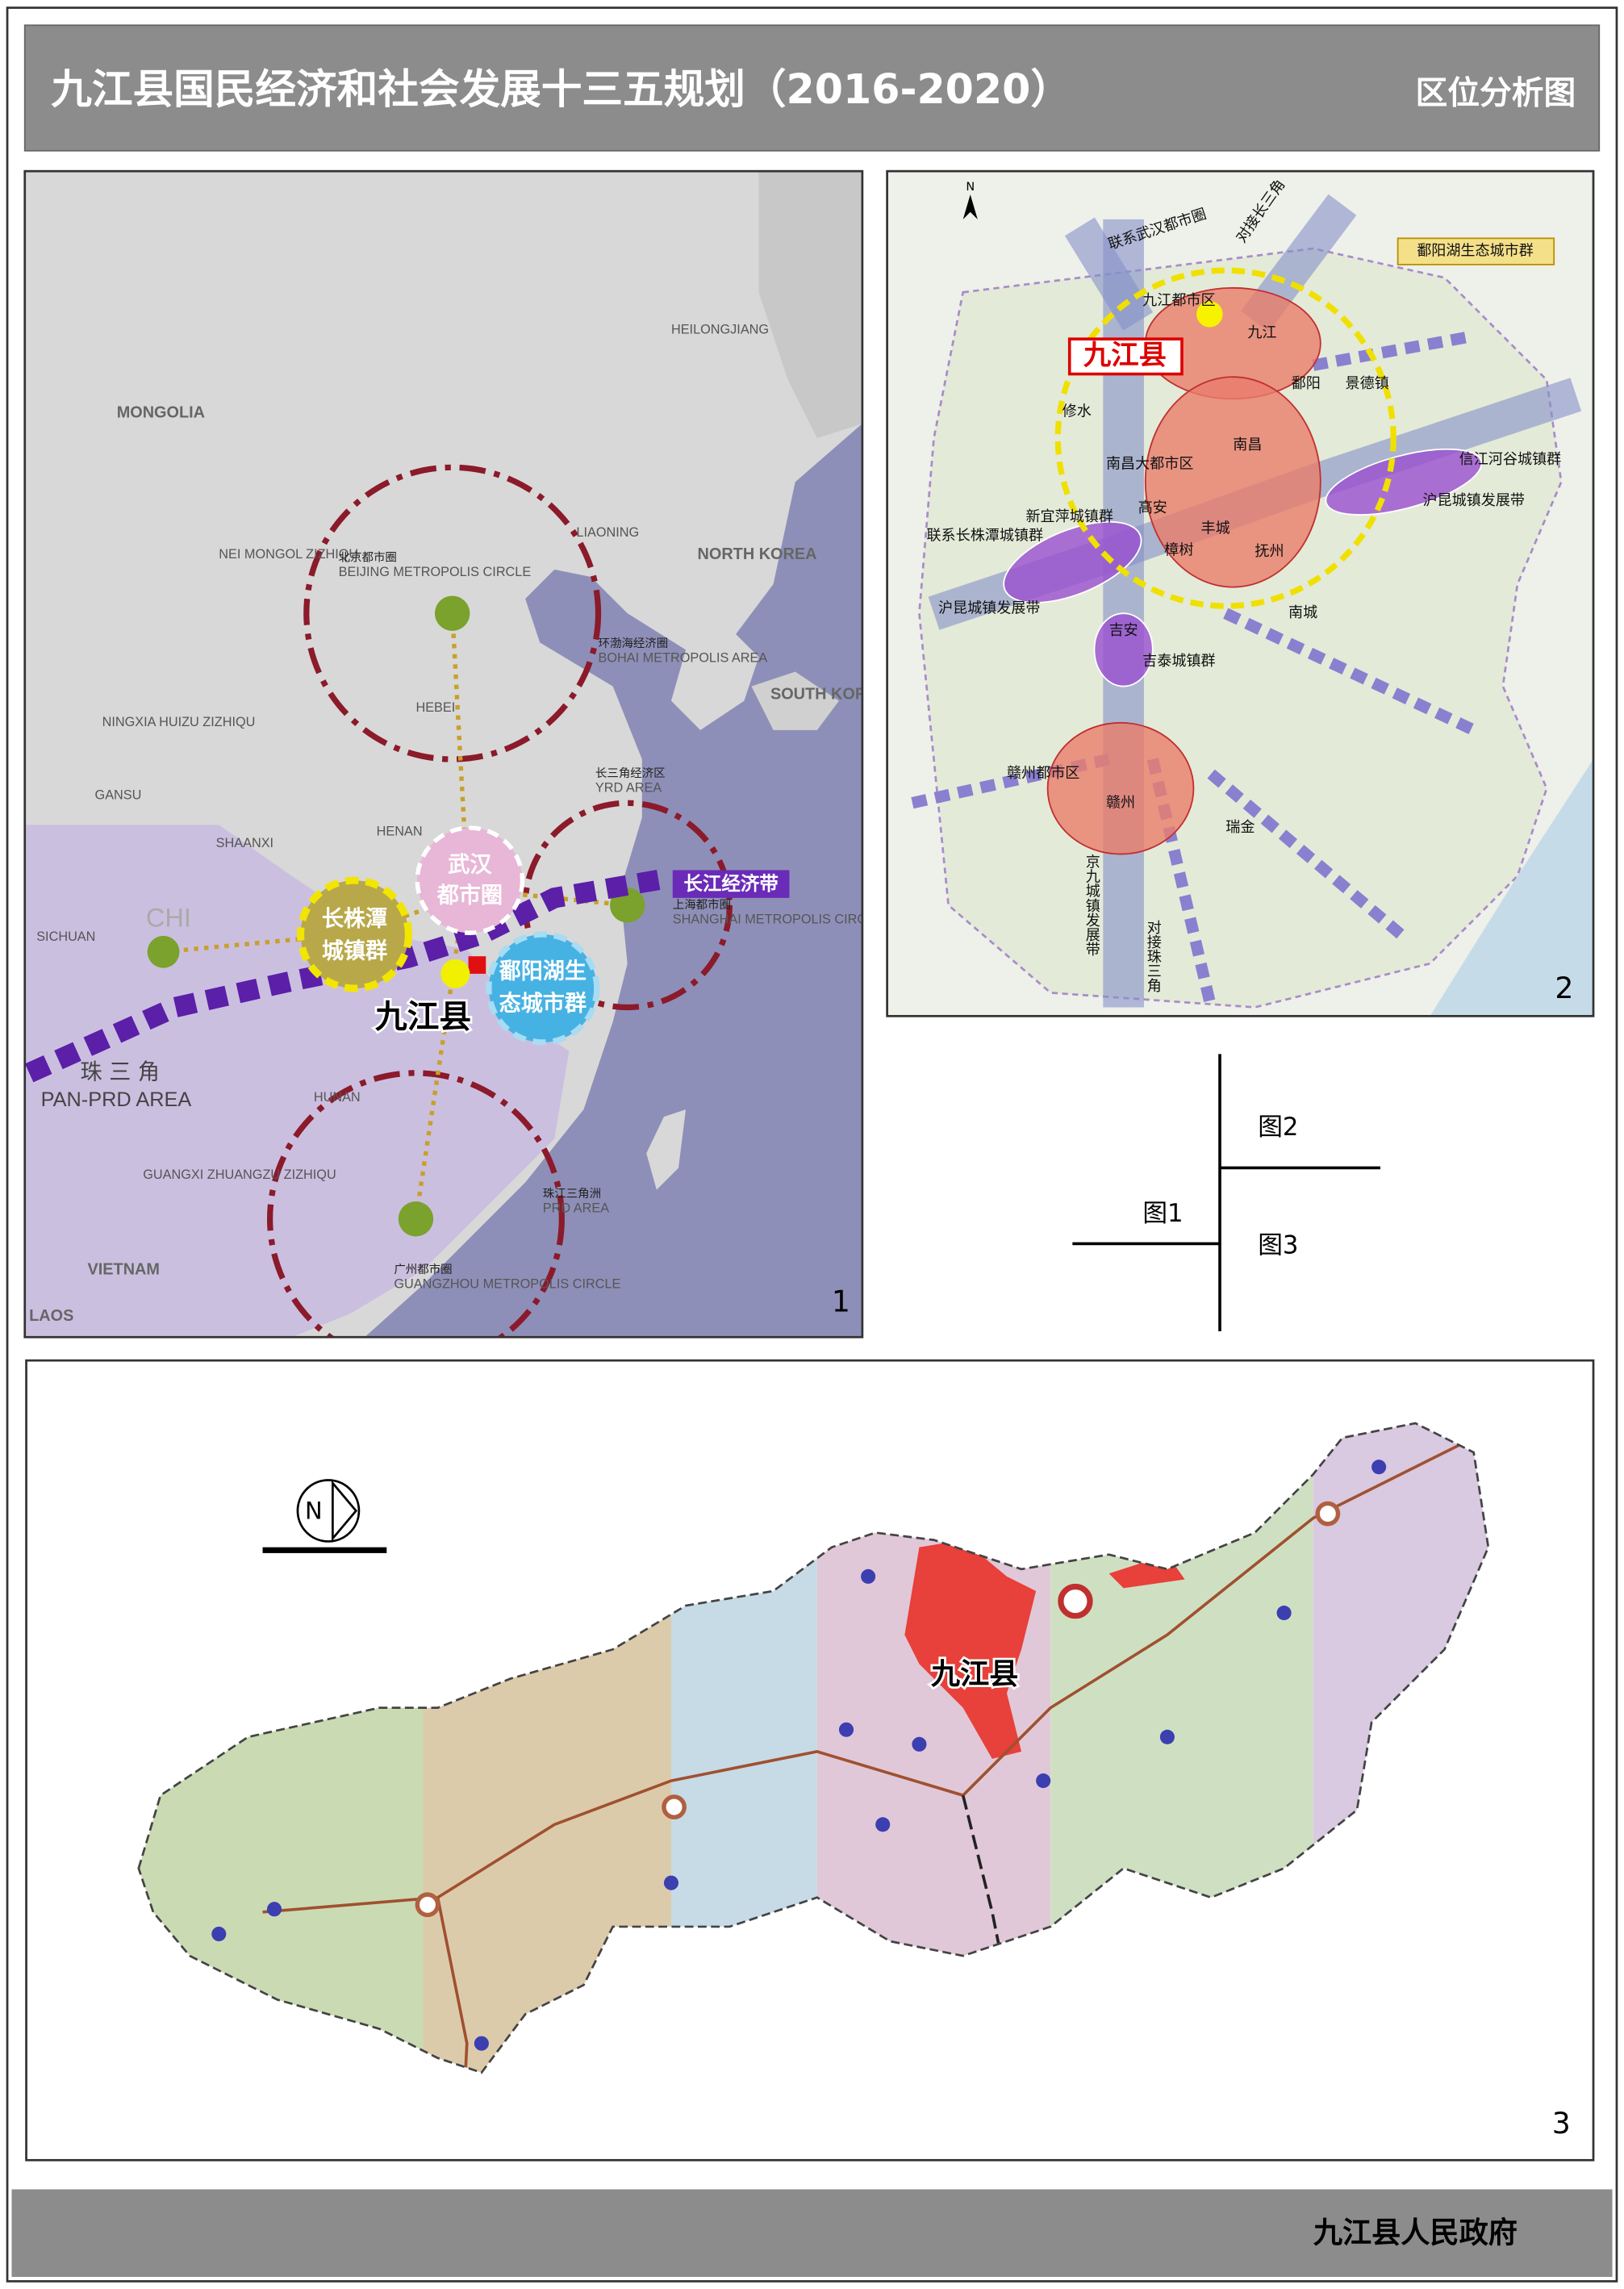  I want to click on map-label: 新宜萍城镇群, so click(1069, 516).